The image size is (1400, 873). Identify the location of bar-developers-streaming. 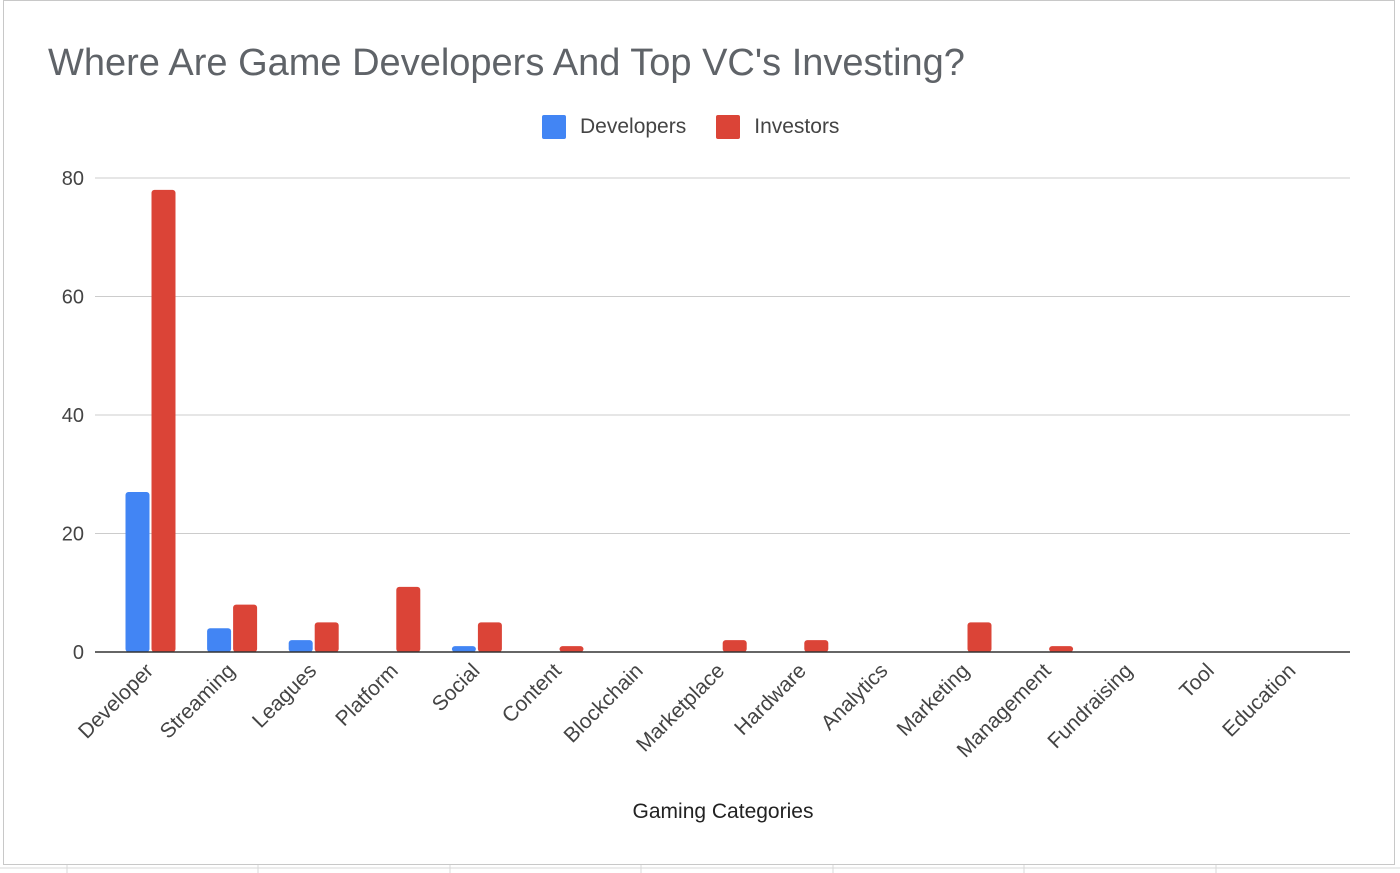
(219, 640).